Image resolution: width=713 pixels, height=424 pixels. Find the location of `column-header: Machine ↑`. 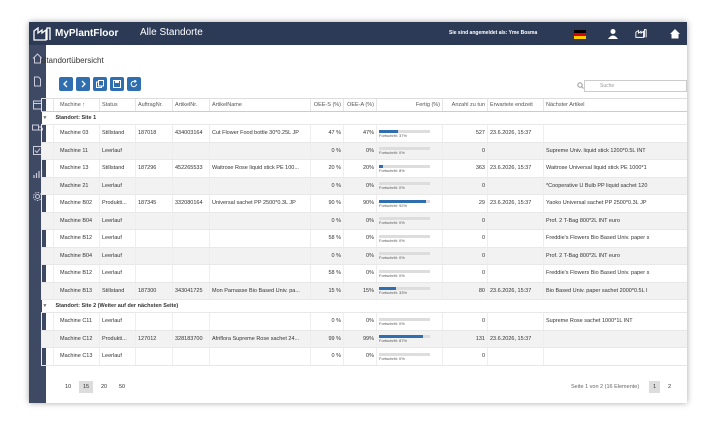

column-header: Machine ↑ is located at coordinates (76, 105).